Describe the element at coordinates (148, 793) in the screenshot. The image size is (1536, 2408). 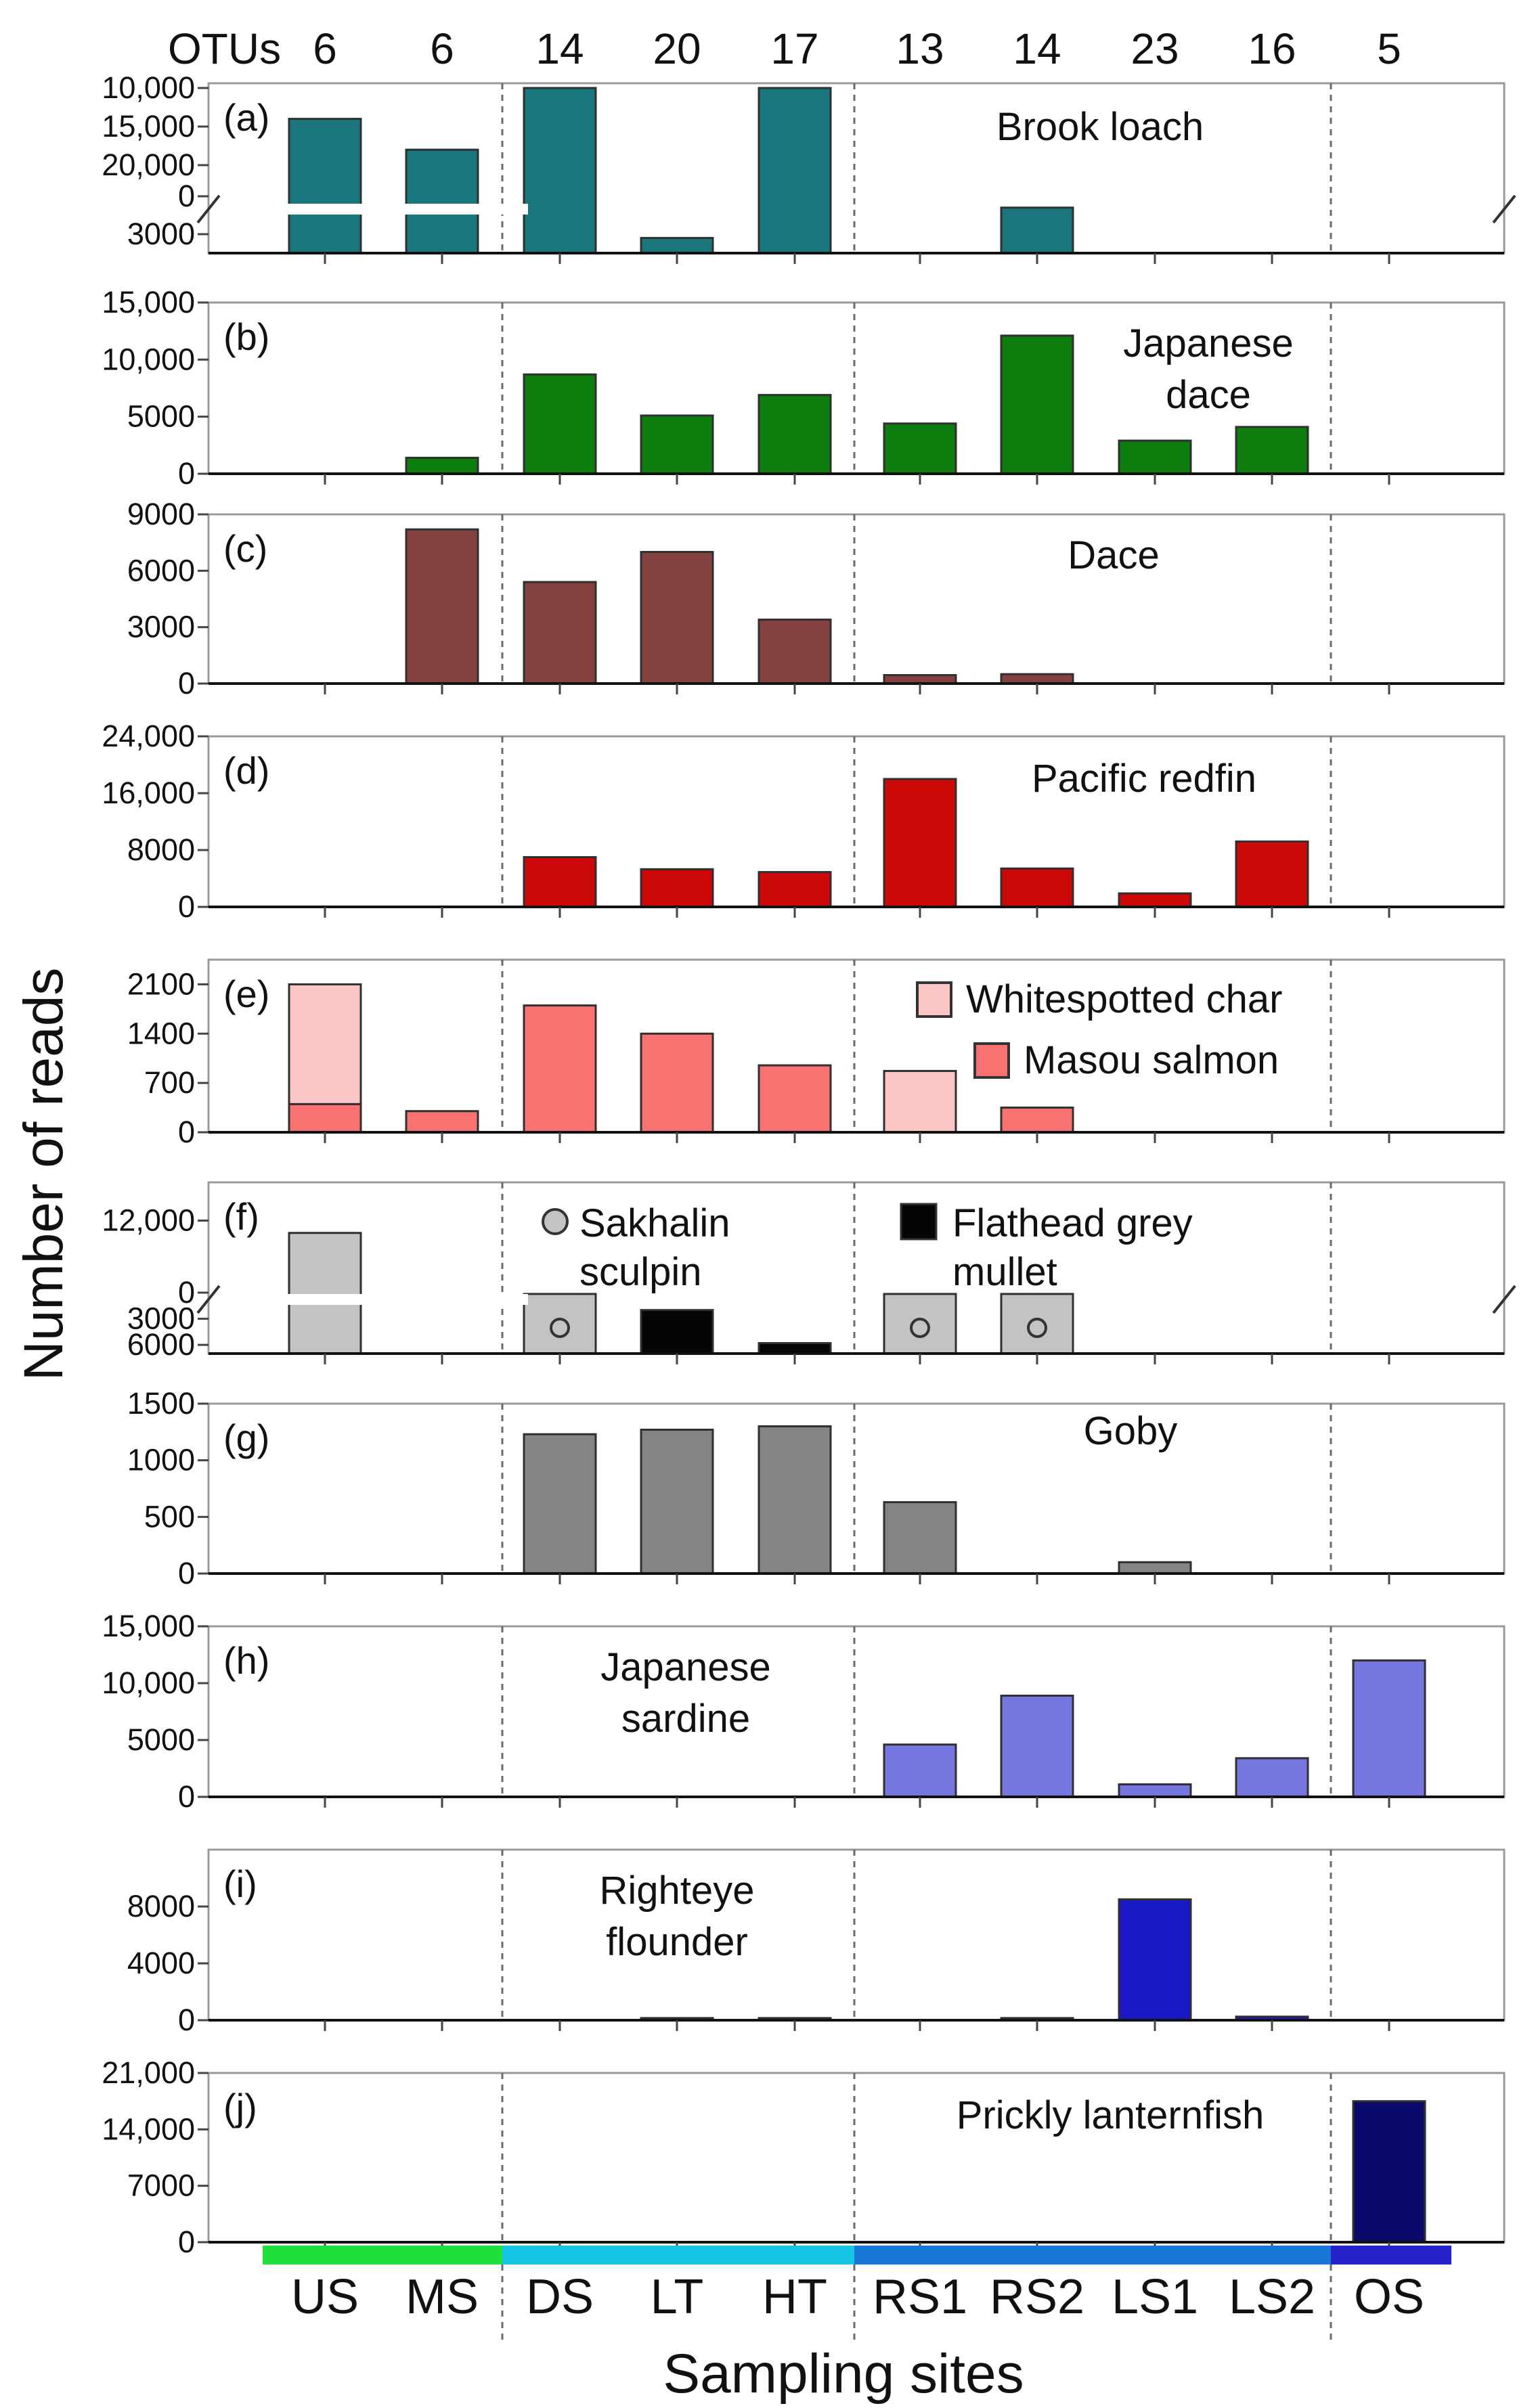
I see `y-tick-label: 16,000` at that location.